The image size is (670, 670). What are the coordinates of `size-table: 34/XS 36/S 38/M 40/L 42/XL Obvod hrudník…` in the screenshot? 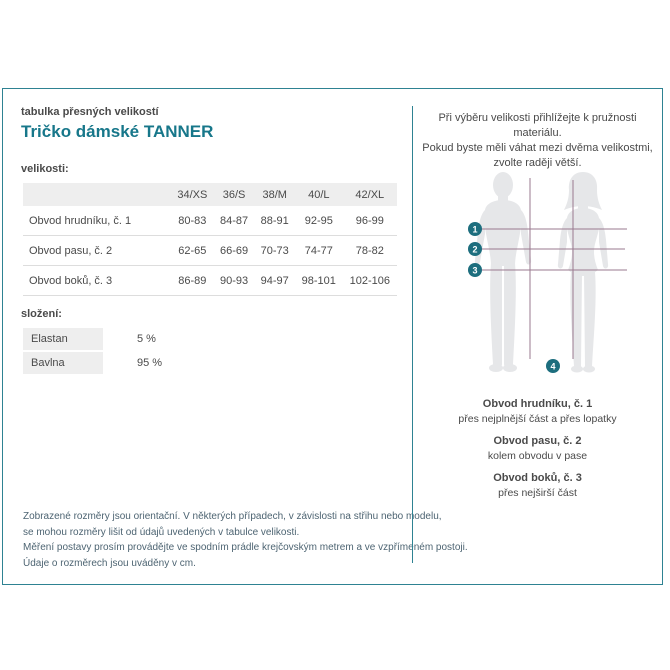 It's located at (210, 239).